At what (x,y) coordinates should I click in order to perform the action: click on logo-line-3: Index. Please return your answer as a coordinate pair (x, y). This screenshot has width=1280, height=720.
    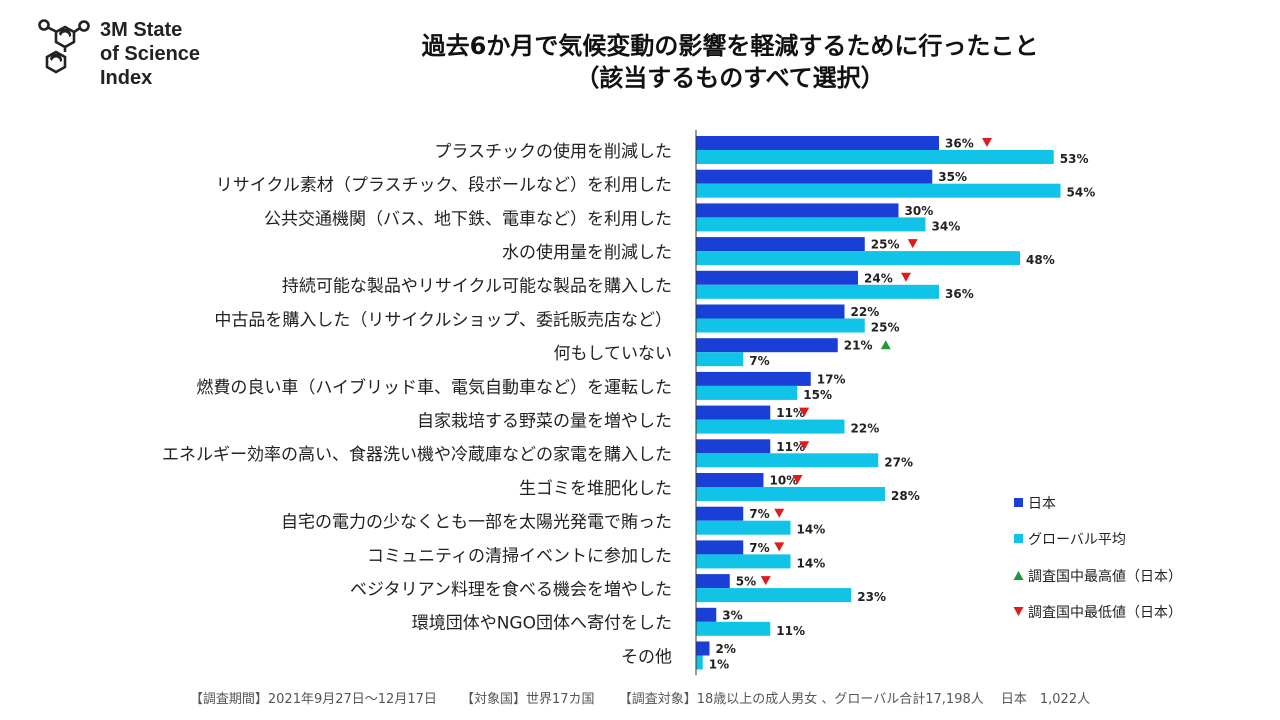
    Looking at the image, I should click on (126, 78).